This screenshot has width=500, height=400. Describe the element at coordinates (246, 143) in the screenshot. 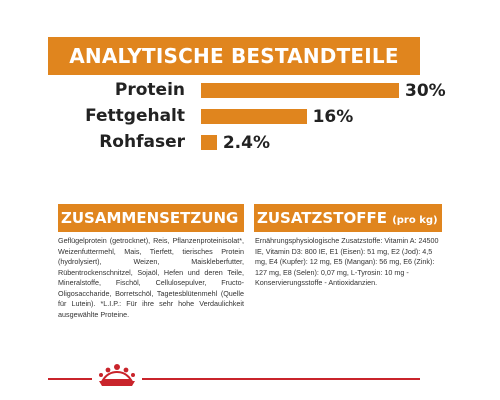

I see `fiber-value: 2.4%` at that location.